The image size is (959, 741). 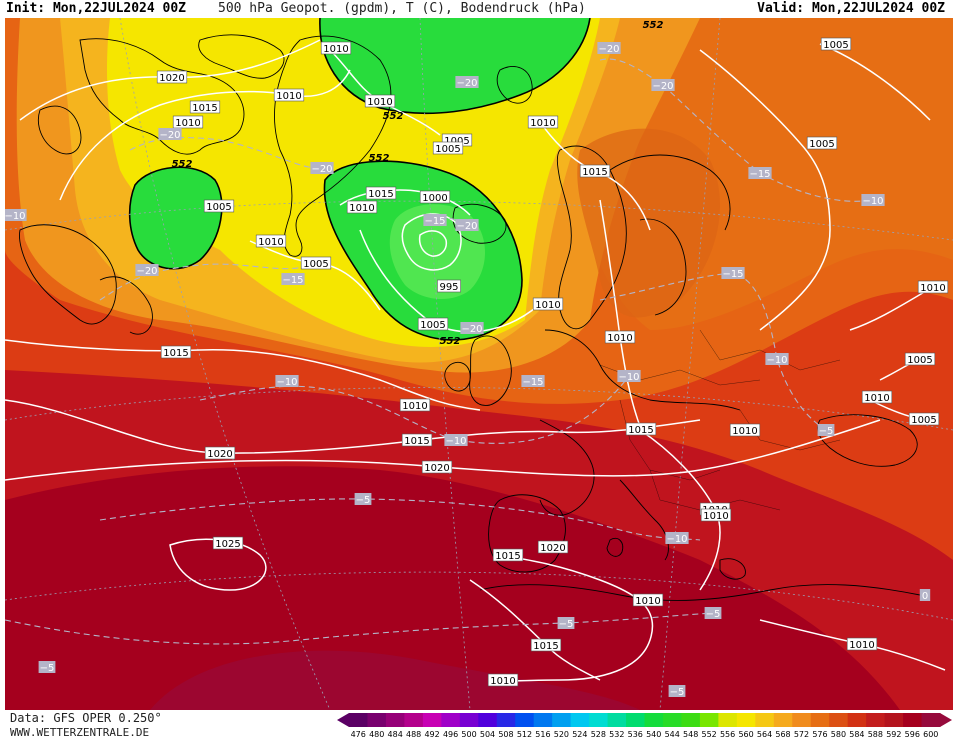 I want to click on scale-arrow-left, so click(x=343, y=720).